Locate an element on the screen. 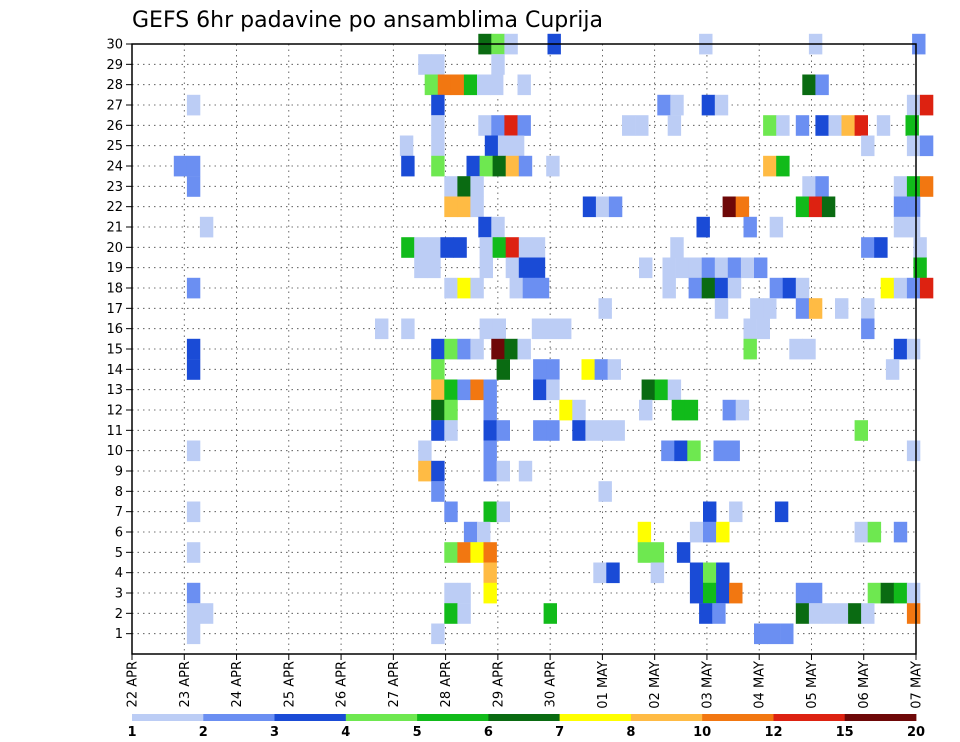  colorbar-label: 4 is located at coordinates (345, 732).